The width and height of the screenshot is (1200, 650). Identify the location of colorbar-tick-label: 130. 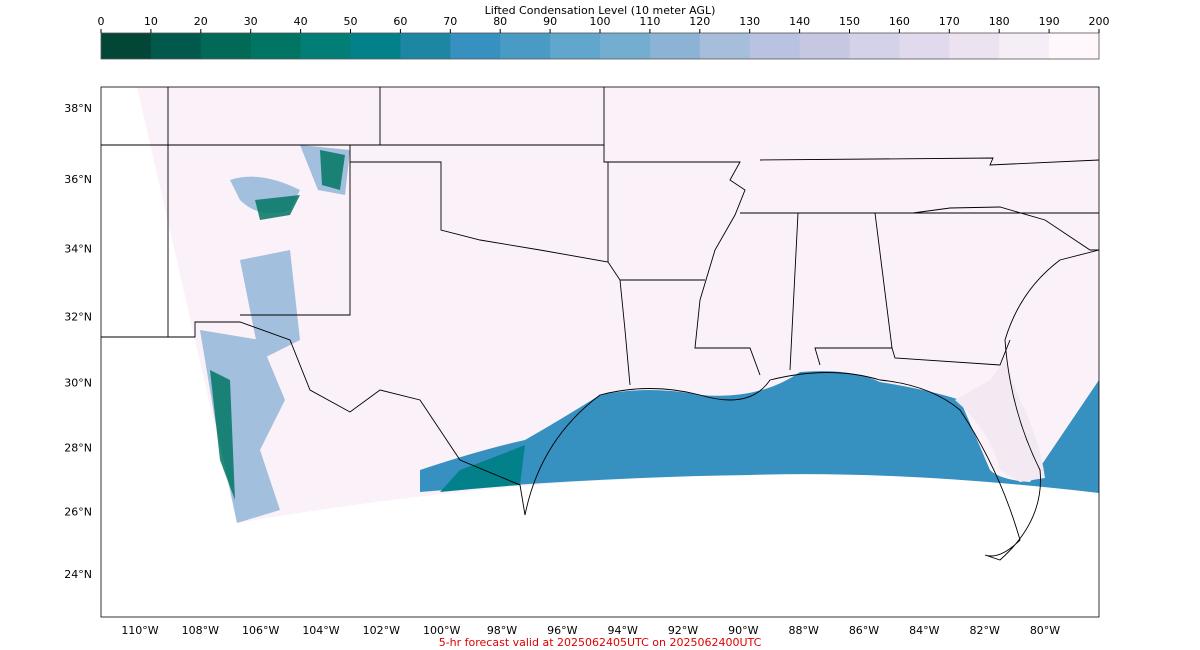
(749, 21).